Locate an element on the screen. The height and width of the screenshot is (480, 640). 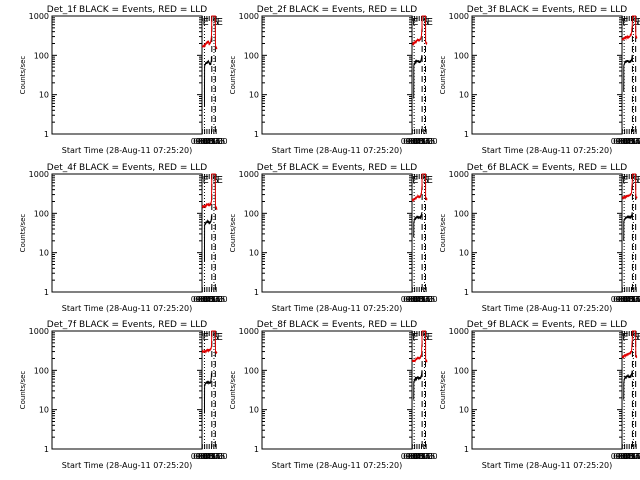
chart-title: Det_7f BLACK = Events, RED = LLD is located at coordinates (127, 325).